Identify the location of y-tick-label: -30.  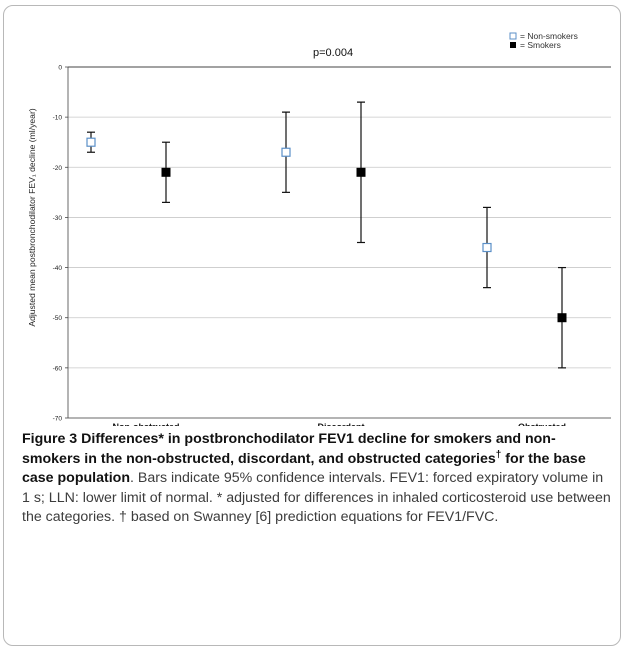
(58, 218).